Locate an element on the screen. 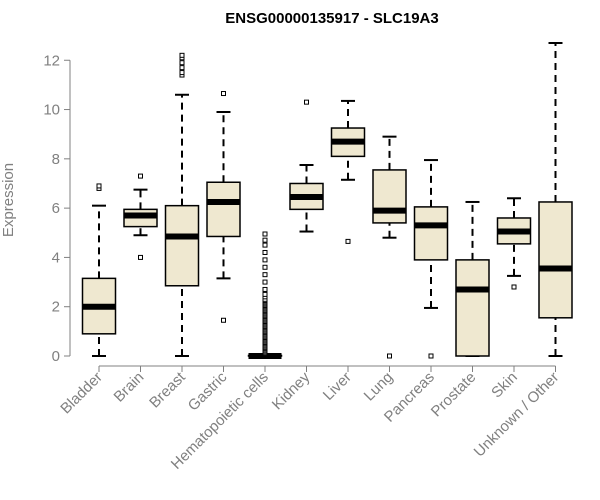  y-tick-label: 6 is located at coordinates (56, 208).